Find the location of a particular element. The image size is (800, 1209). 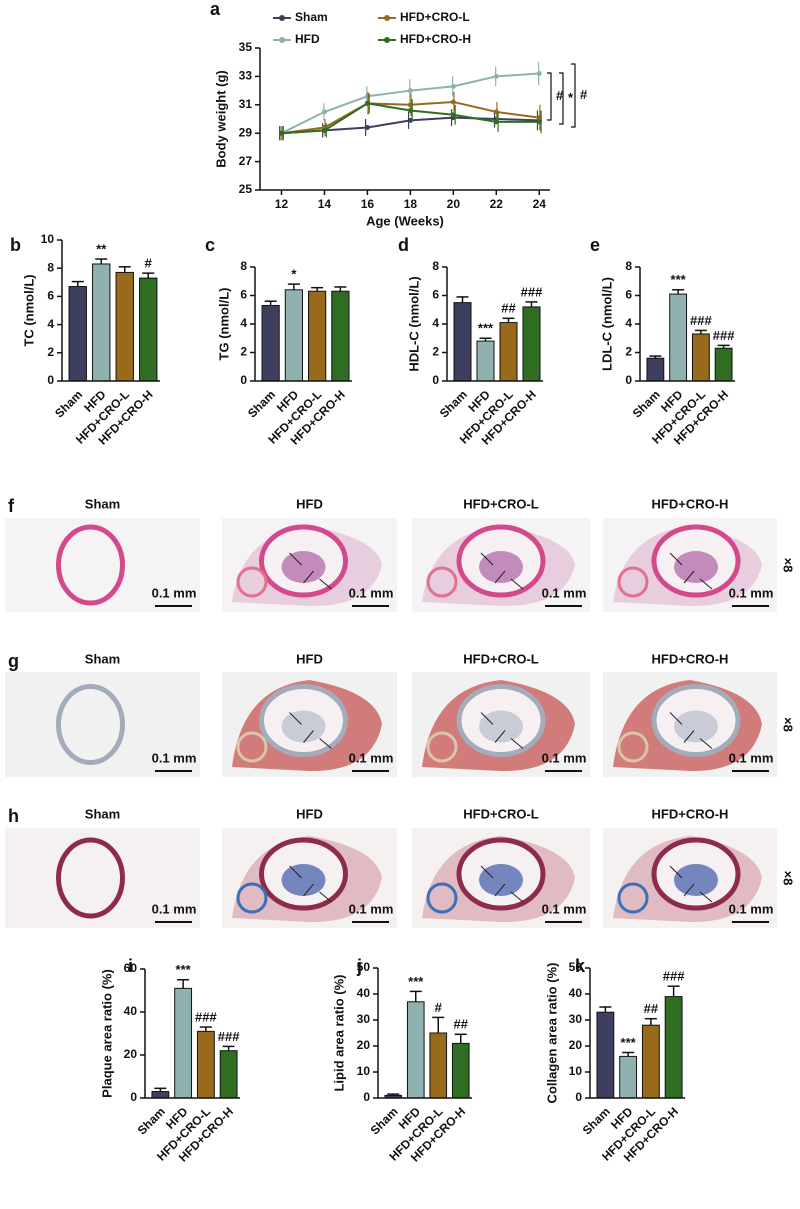

panel-label: i is located at coordinates (130, 966).